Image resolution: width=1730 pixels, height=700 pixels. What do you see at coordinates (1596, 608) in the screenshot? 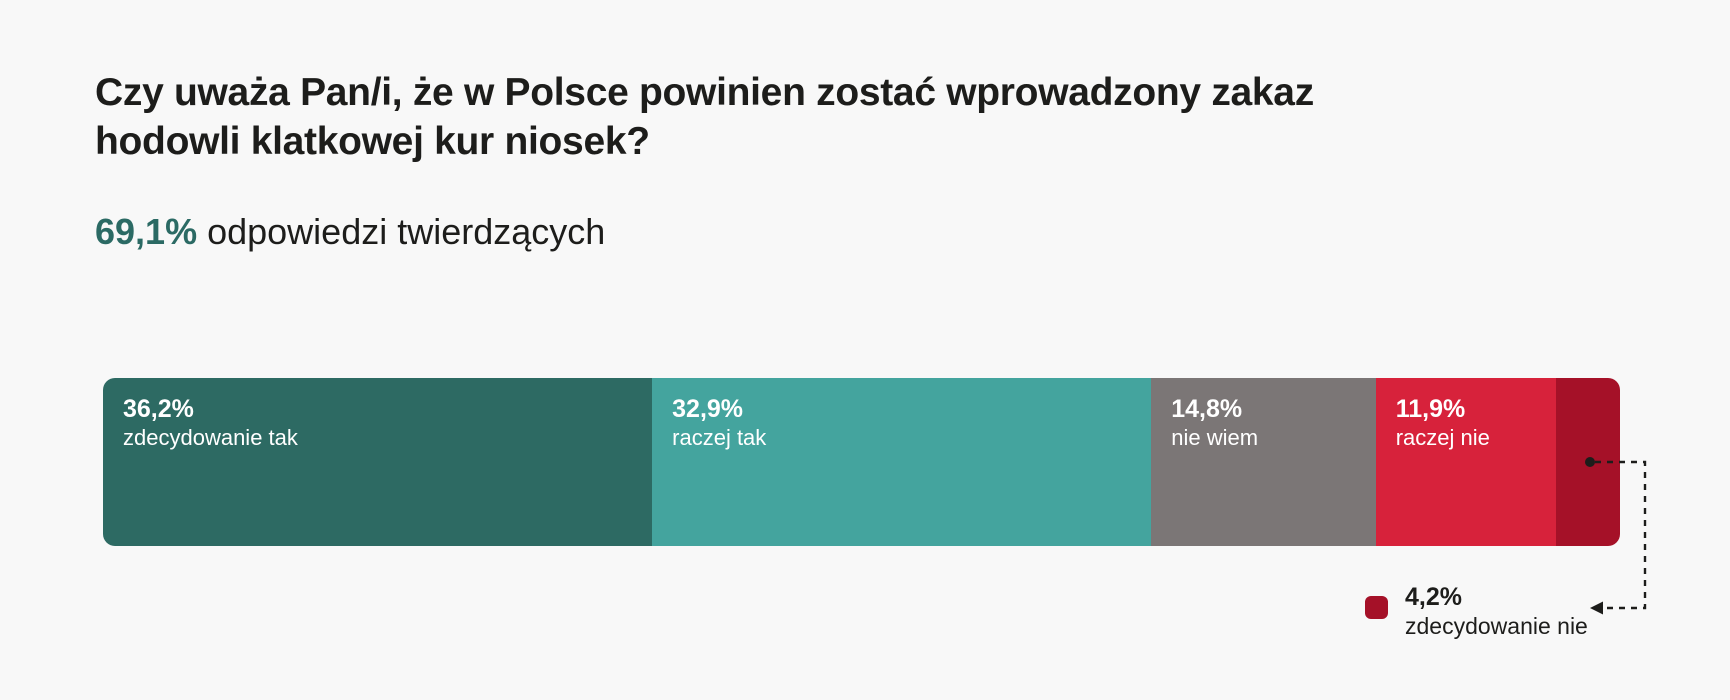
I see `connector-arrowhead-icon` at bounding box center [1596, 608].